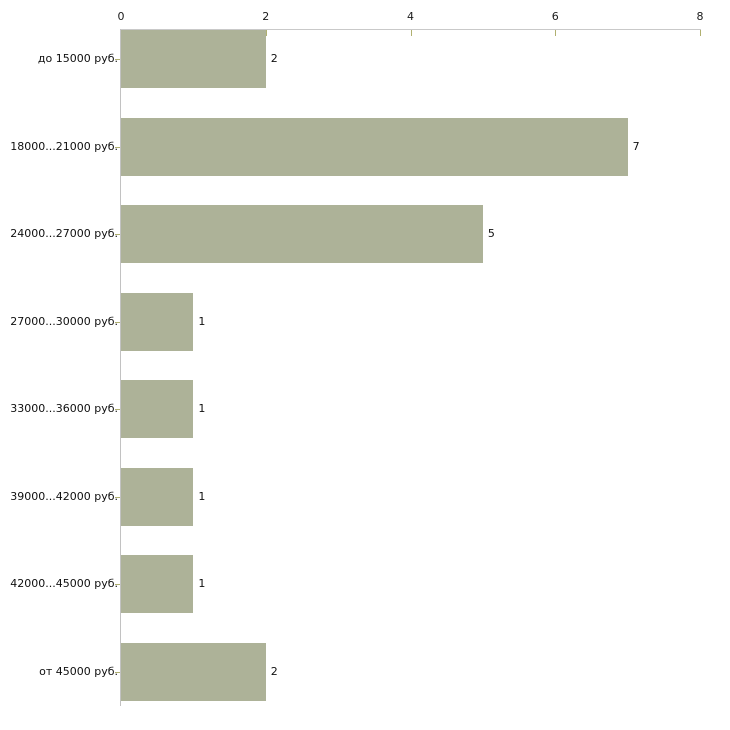  What do you see at coordinates (78, 671) in the screenshot?
I see `category-label: от 45000 руб.` at bounding box center [78, 671].